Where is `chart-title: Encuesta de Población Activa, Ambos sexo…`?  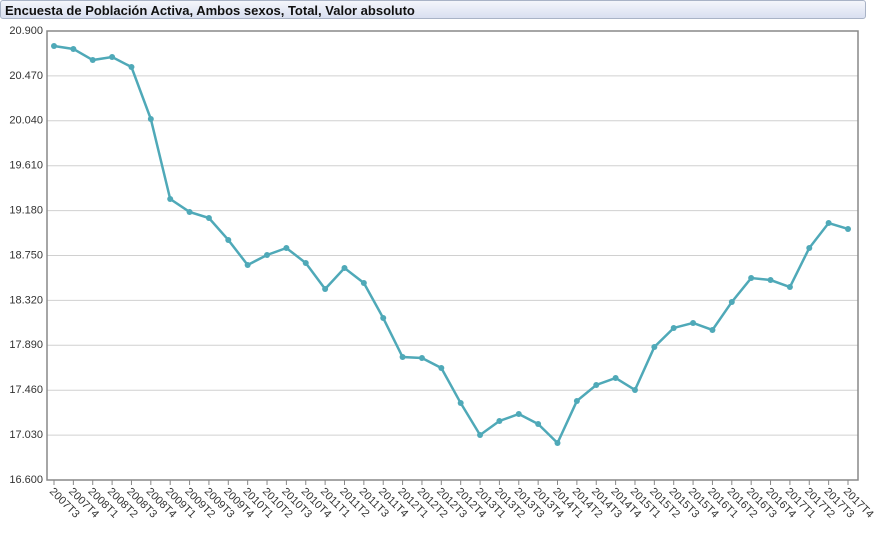
chart-title: Encuesta de Población Activa, Ambos sexo… is located at coordinates (433, 9).